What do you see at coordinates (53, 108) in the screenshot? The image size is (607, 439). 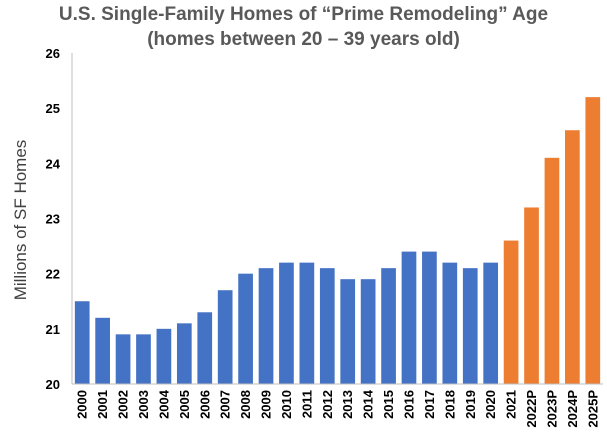 I see `y-tick-label: 25` at bounding box center [53, 108].